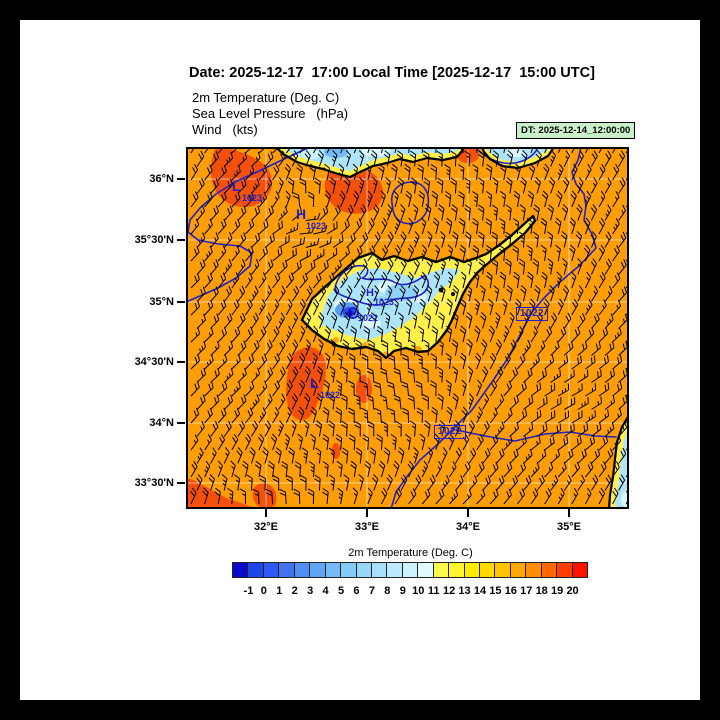 The height and width of the screenshot is (720, 720). What do you see at coordinates (310, 591) in the screenshot?
I see `legend-tick-label: 3` at bounding box center [310, 591].